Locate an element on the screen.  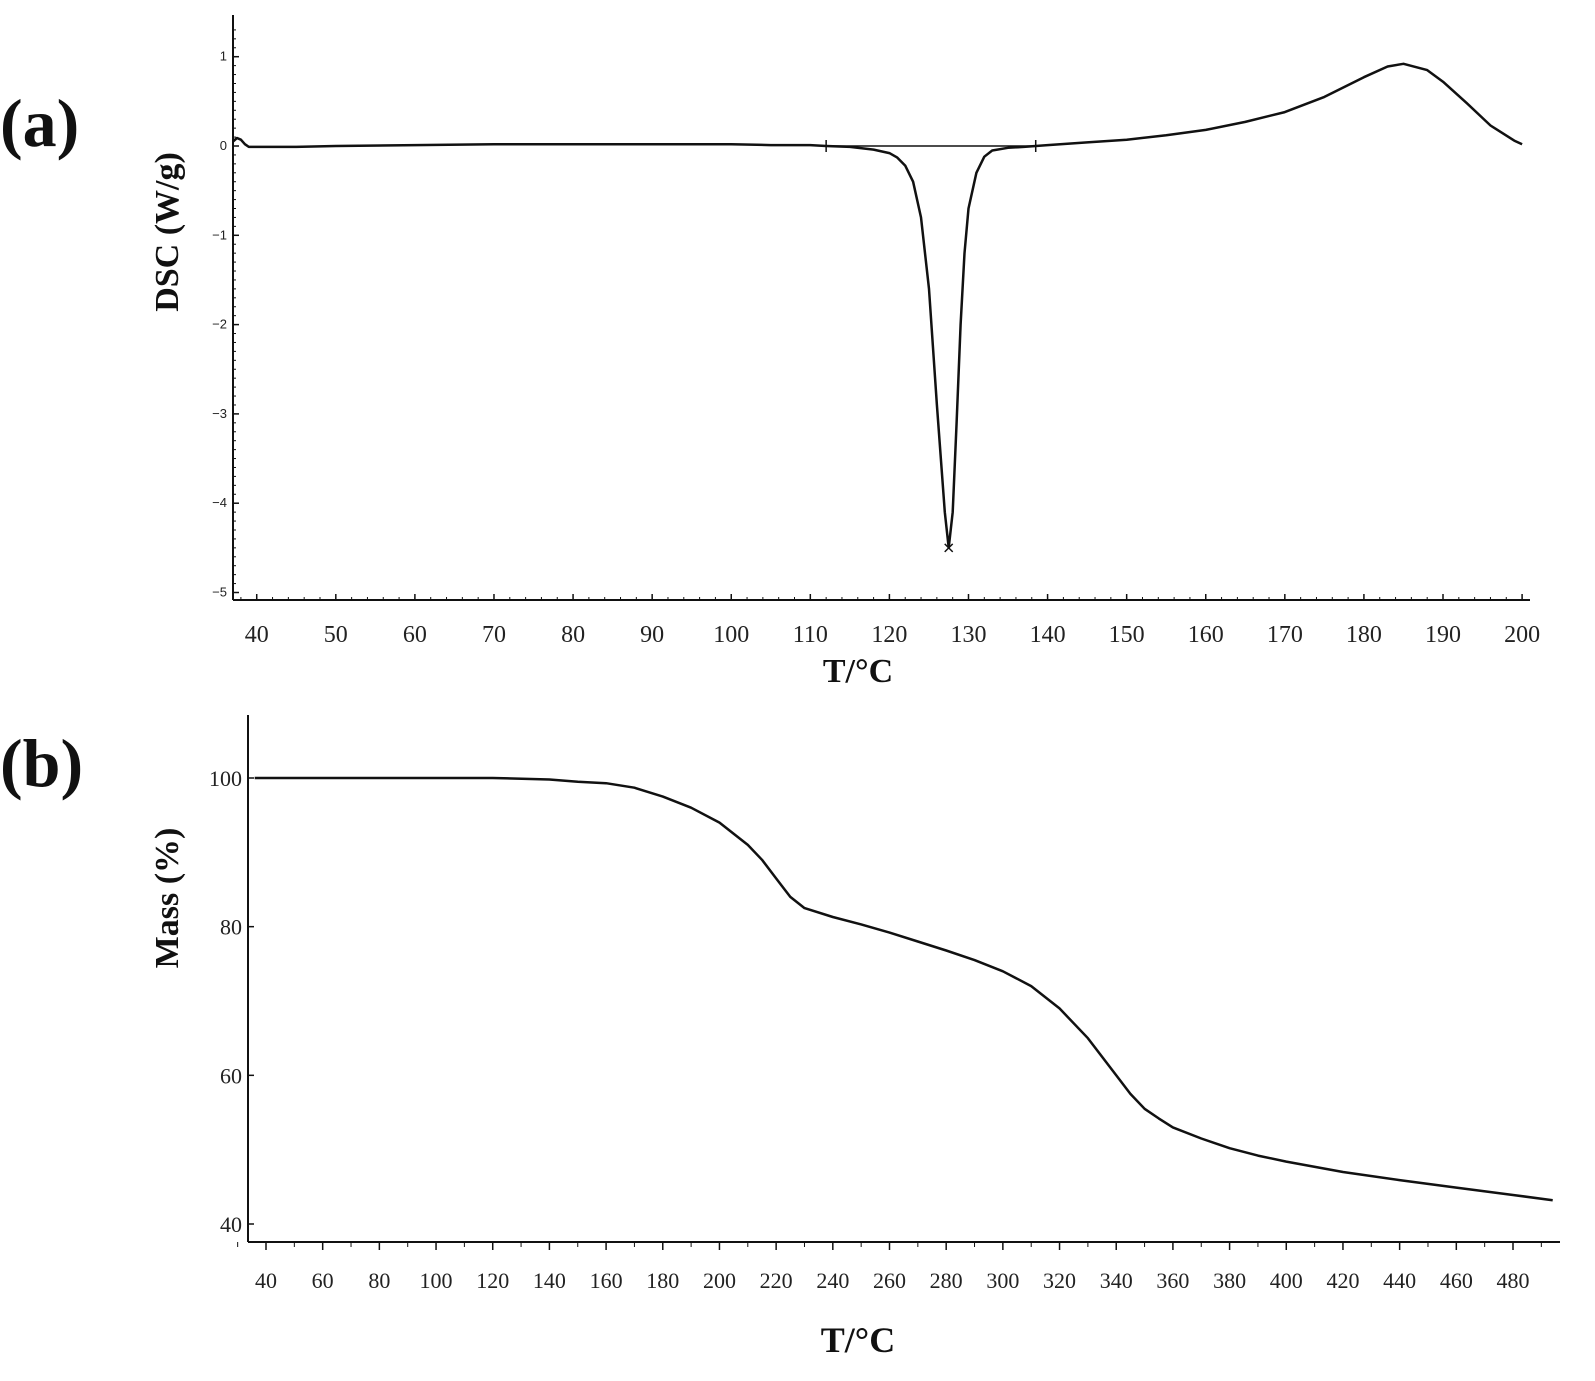
tga-x-tick-label: 360 is located at coordinates (1172, 1280).